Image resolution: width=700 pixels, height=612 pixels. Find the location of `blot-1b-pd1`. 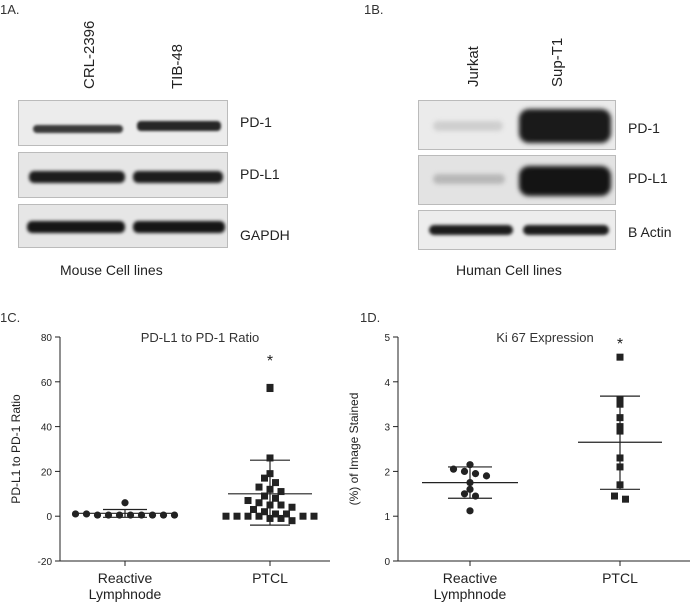

blot-1b-pd1 is located at coordinates (517, 125).